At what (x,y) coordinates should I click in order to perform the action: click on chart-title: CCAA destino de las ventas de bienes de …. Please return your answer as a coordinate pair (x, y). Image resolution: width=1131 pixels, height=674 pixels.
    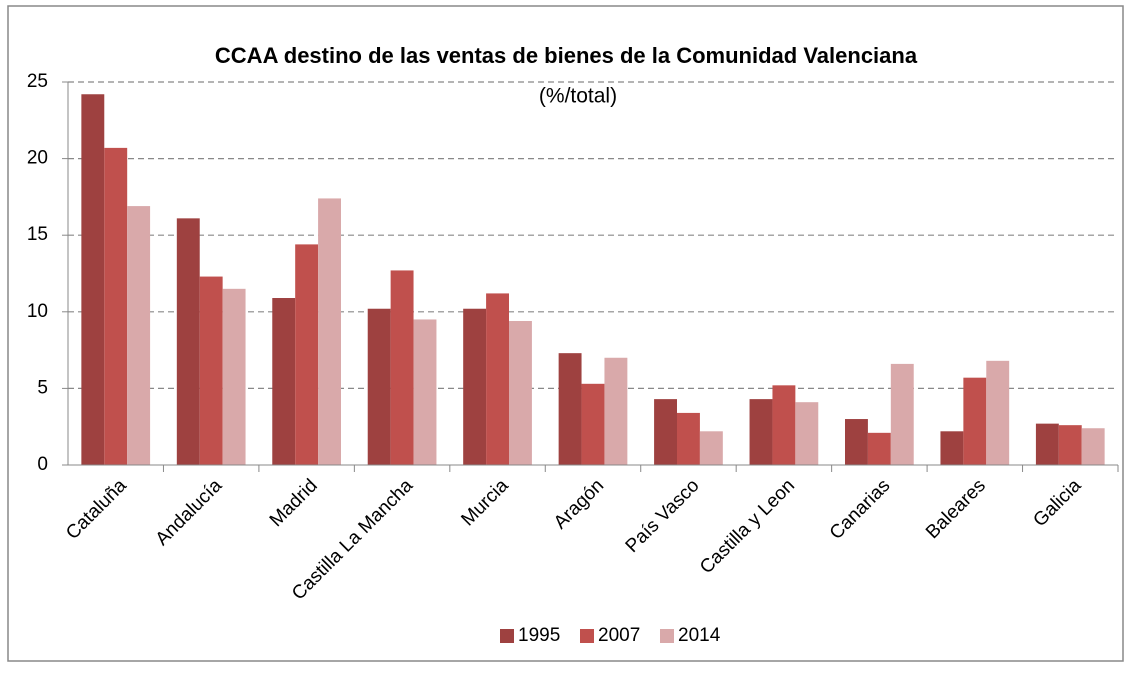
    Looking at the image, I should click on (566, 55).